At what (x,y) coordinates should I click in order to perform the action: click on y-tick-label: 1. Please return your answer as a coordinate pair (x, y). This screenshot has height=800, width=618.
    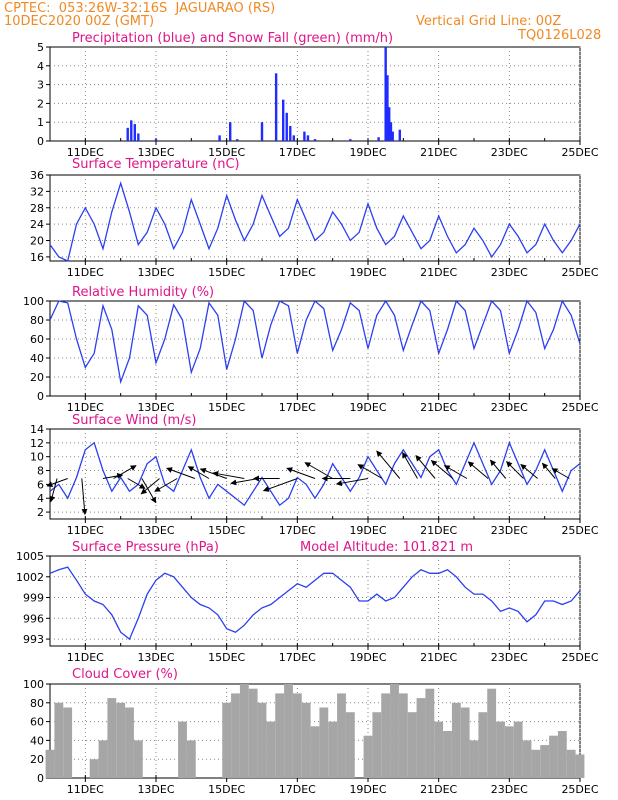
    Looking at the image, I should click on (40, 122).